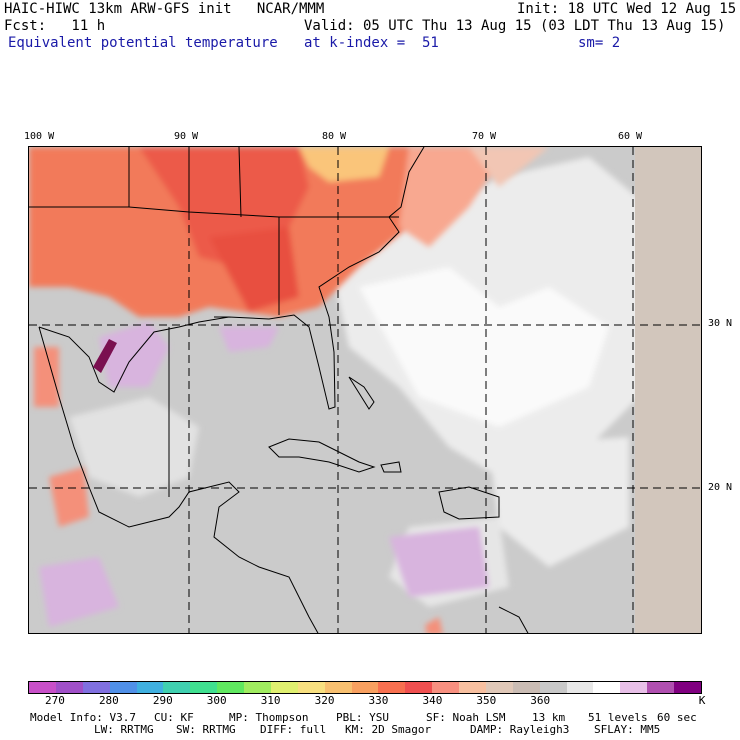 The image size is (740, 740). I want to click on footer-model-info: Model Info: V3.7, so click(83, 717).